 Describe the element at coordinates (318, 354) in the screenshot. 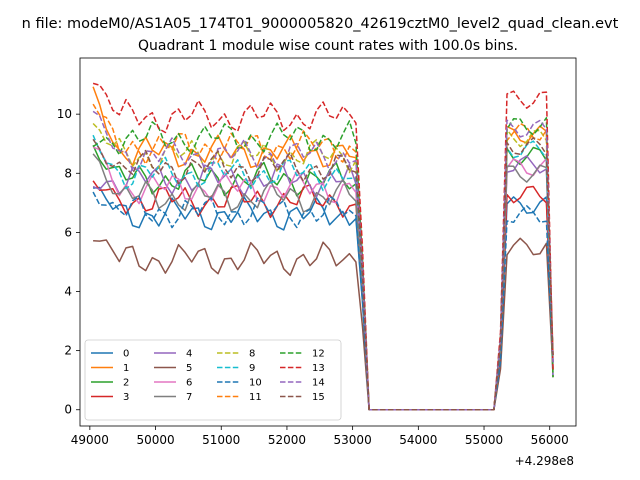

I see `legend-label-12: 12` at that location.